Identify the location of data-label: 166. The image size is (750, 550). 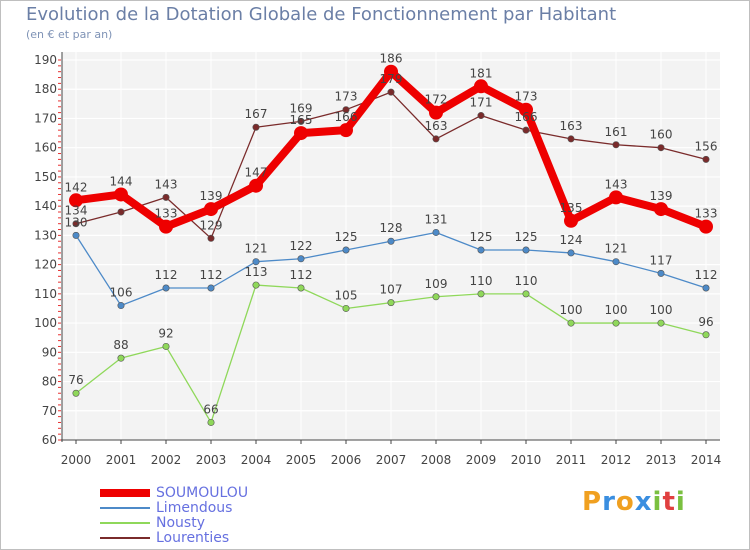
(526, 117).